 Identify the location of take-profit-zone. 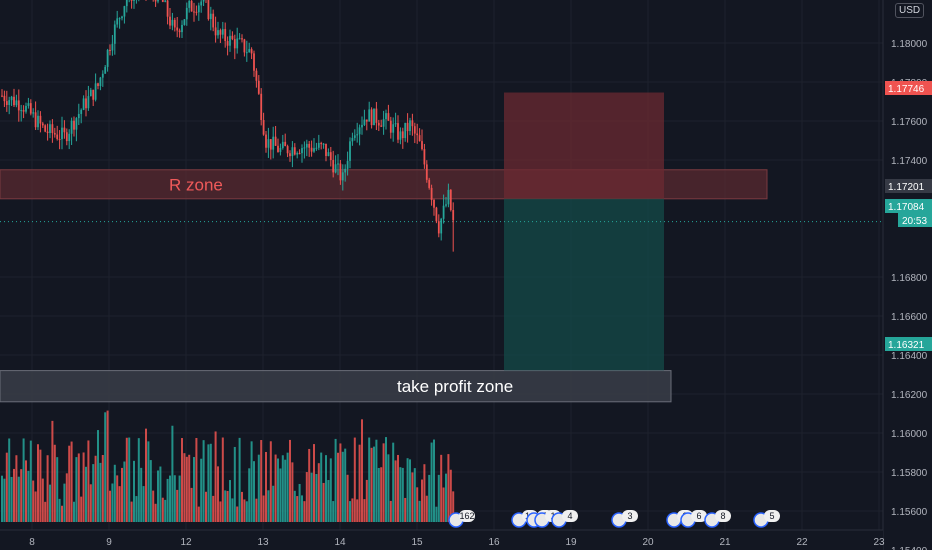
(336, 386).